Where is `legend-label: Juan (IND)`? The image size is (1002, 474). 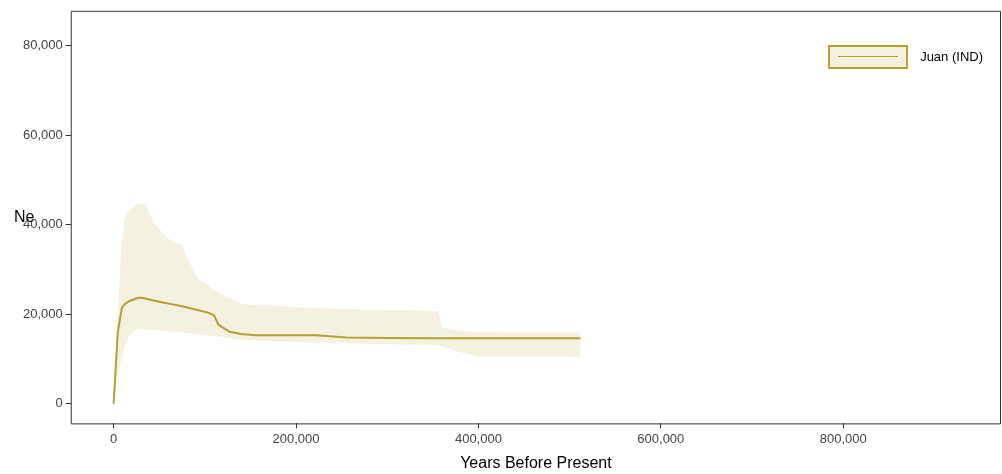 legend-label: Juan (IND) is located at coordinates (951, 57).